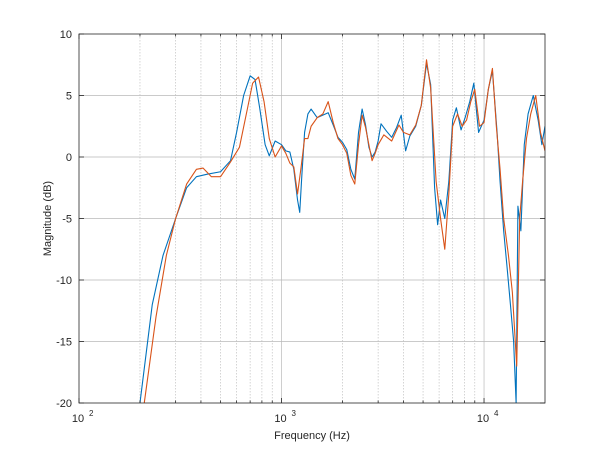 The width and height of the screenshot is (602, 452). What do you see at coordinates (69, 158) in the screenshot?
I see `y-tick-label: 0` at bounding box center [69, 158].